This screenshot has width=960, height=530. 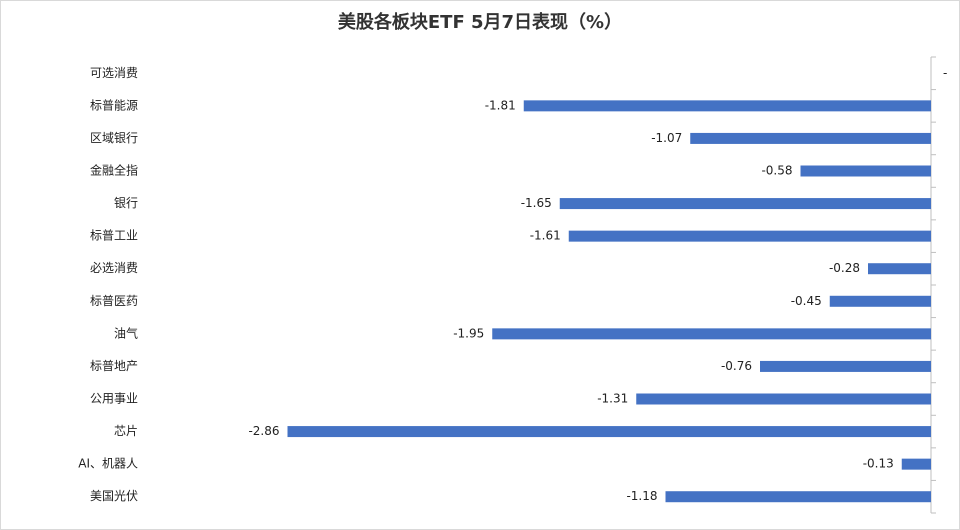 What do you see at coordinates (114, 301) in the screenshot?
I see `y-tick-label: 标普医药` at bounding box center [114, 301].